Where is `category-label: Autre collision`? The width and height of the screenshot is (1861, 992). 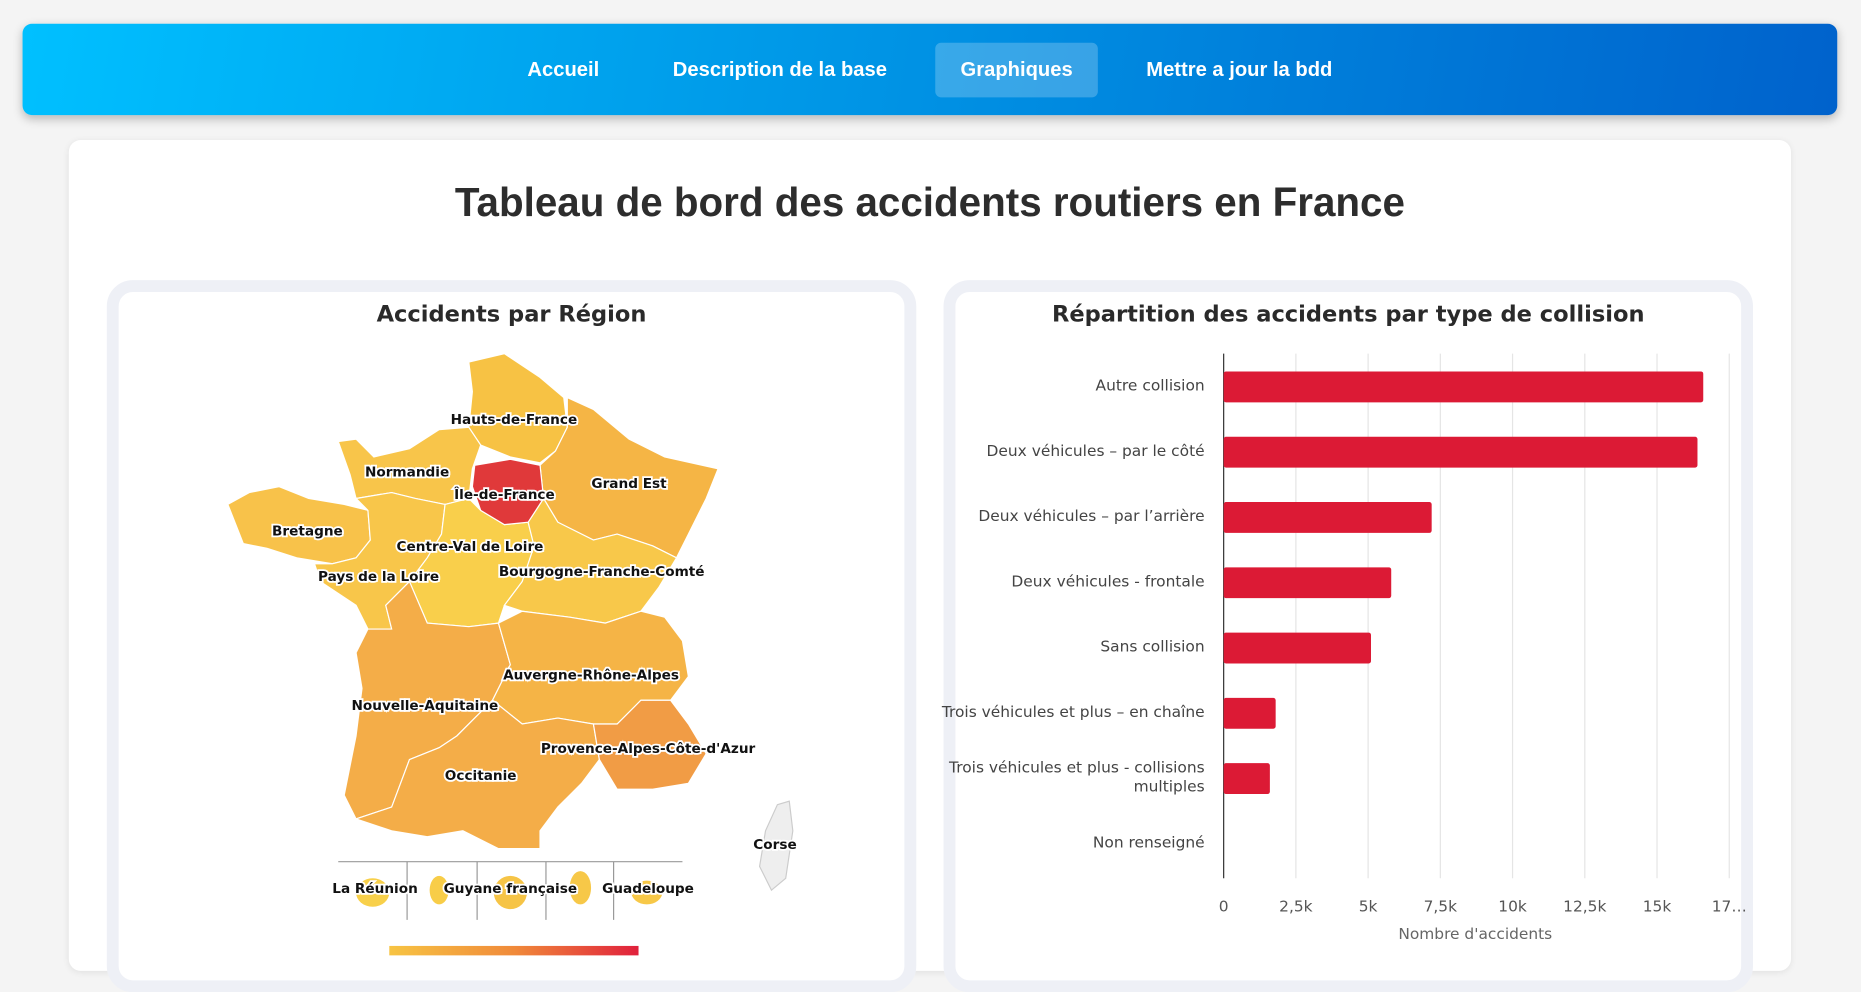
category-label: Autre collision is located at coordinates (1150, 386).